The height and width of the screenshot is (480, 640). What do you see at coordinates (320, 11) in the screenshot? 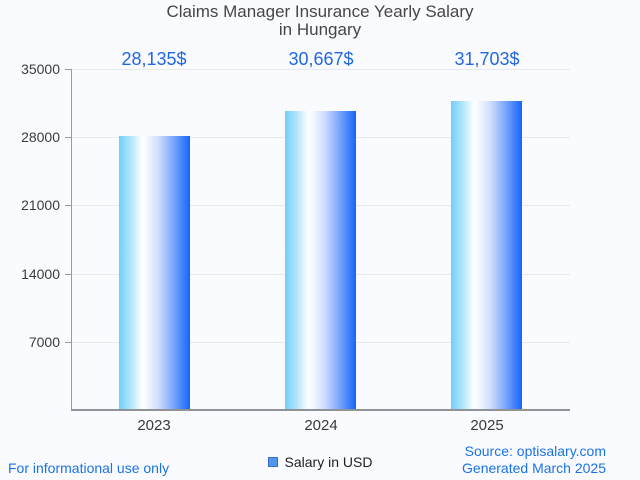
I see `chart-title-line1: Claims Manager Insurance Yearly Salary` at bounding box center [320, 11].